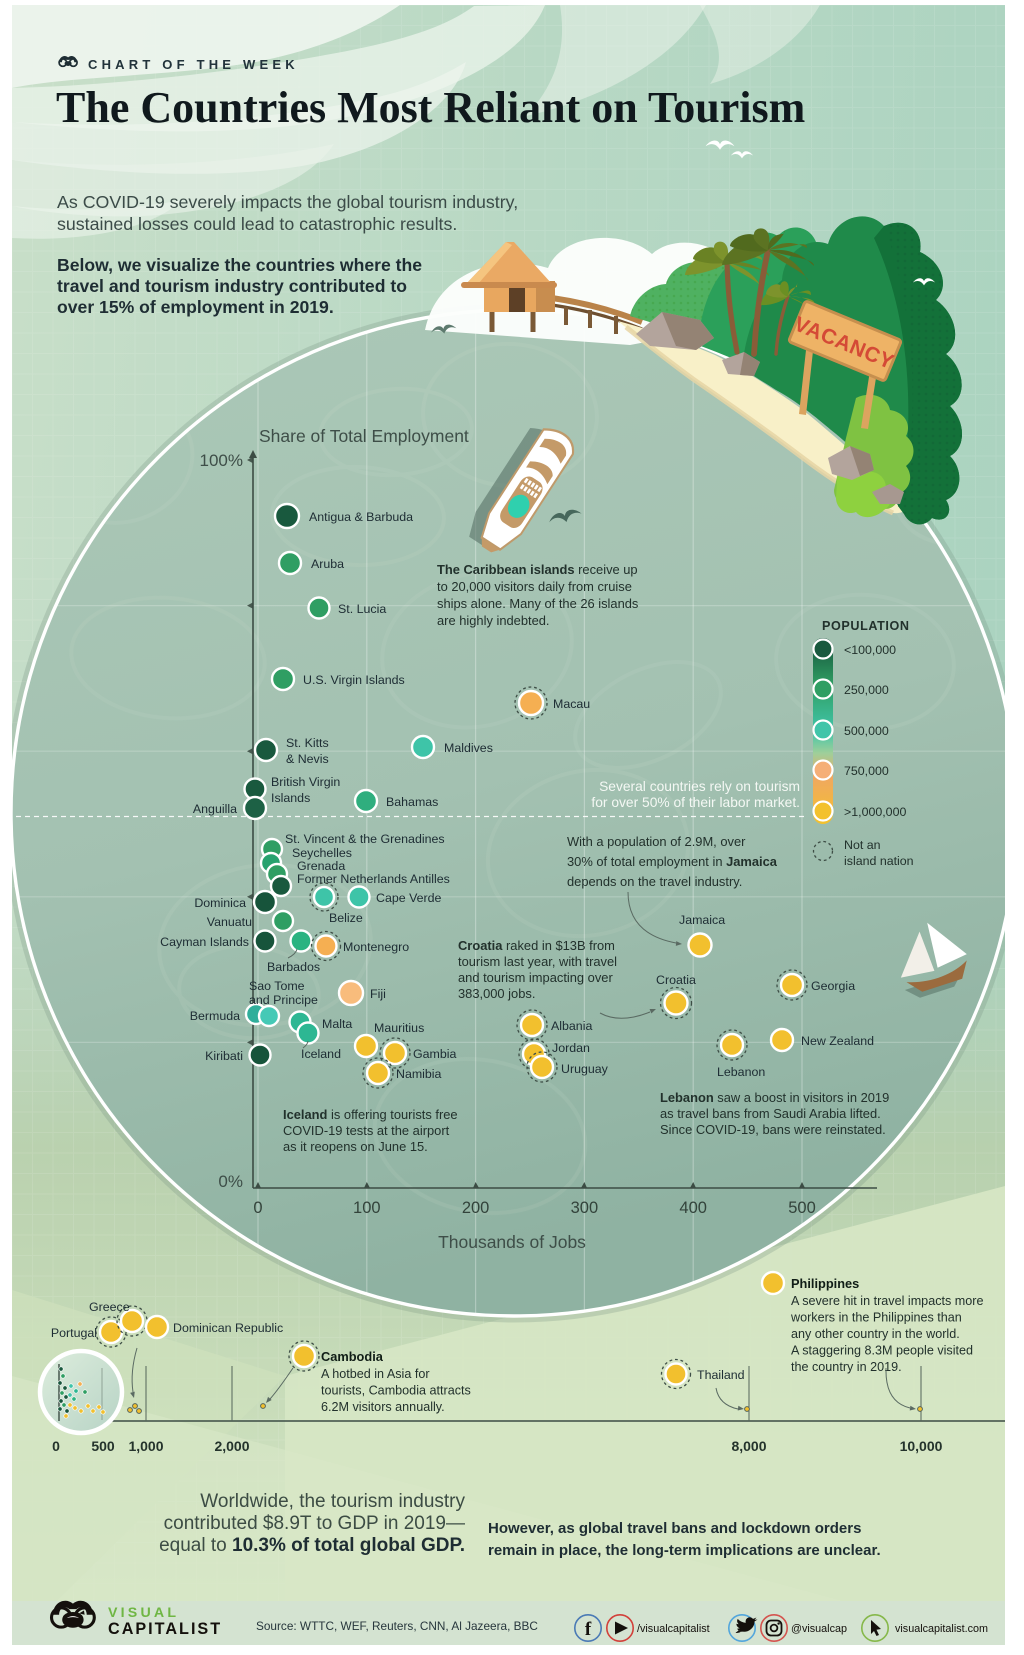  Describe the element at coordinates (399, 1028) in the screenshot. I see `svg-text: Mauritius` at that location.